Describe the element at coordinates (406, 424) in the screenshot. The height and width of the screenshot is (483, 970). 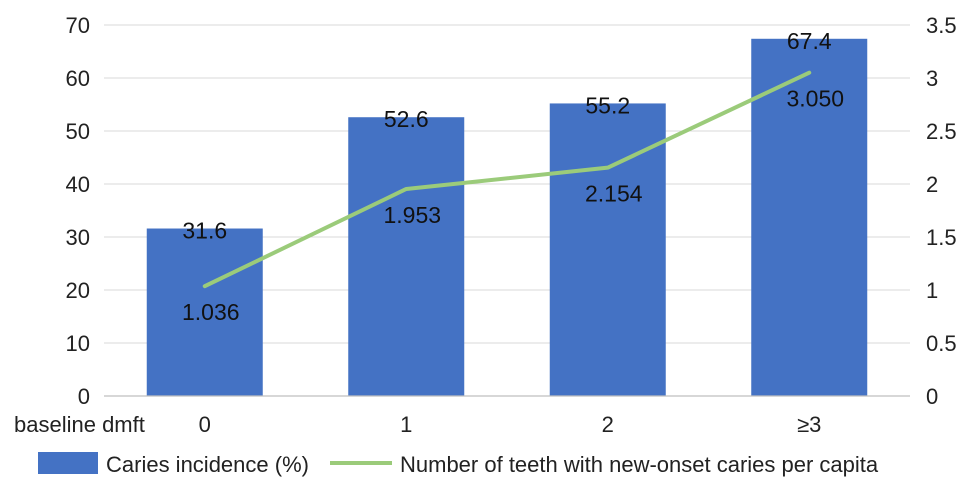
I see `x-tick-label: 1` at that location.